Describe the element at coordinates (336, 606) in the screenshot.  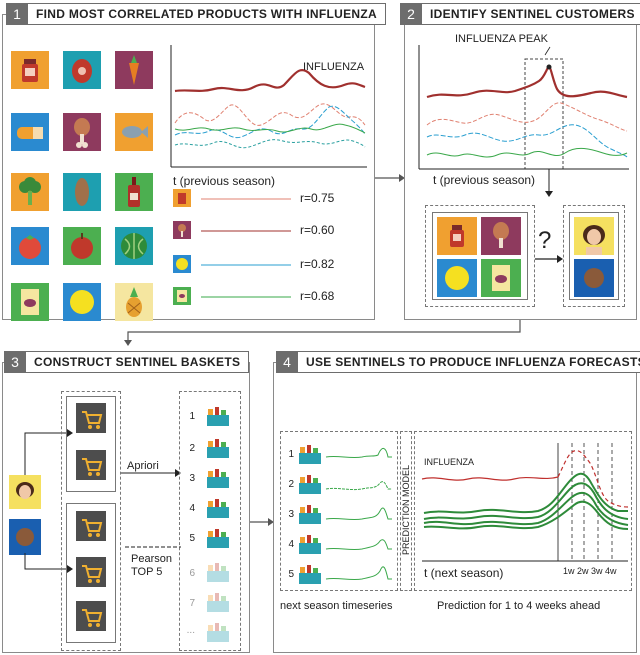
I see `caption-timeseries: next season timeseries` at that location.